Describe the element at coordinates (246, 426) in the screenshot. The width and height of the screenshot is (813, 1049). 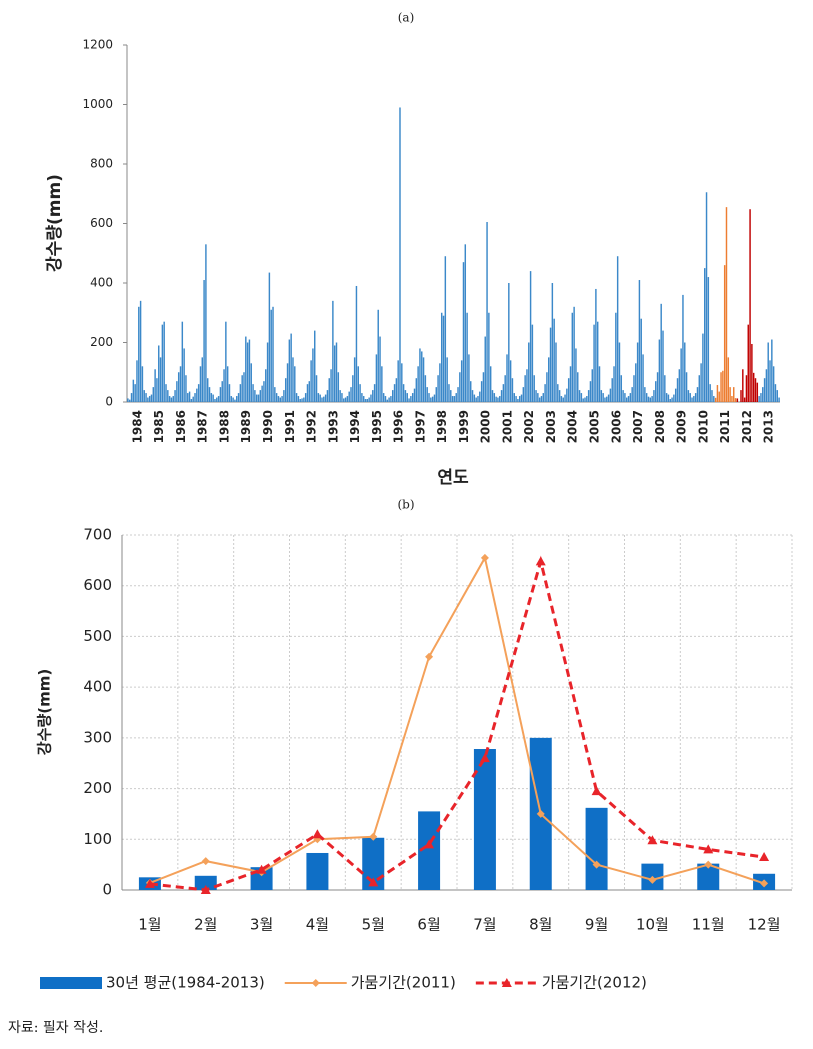
I see `x-tick-label: 1989` at that location.